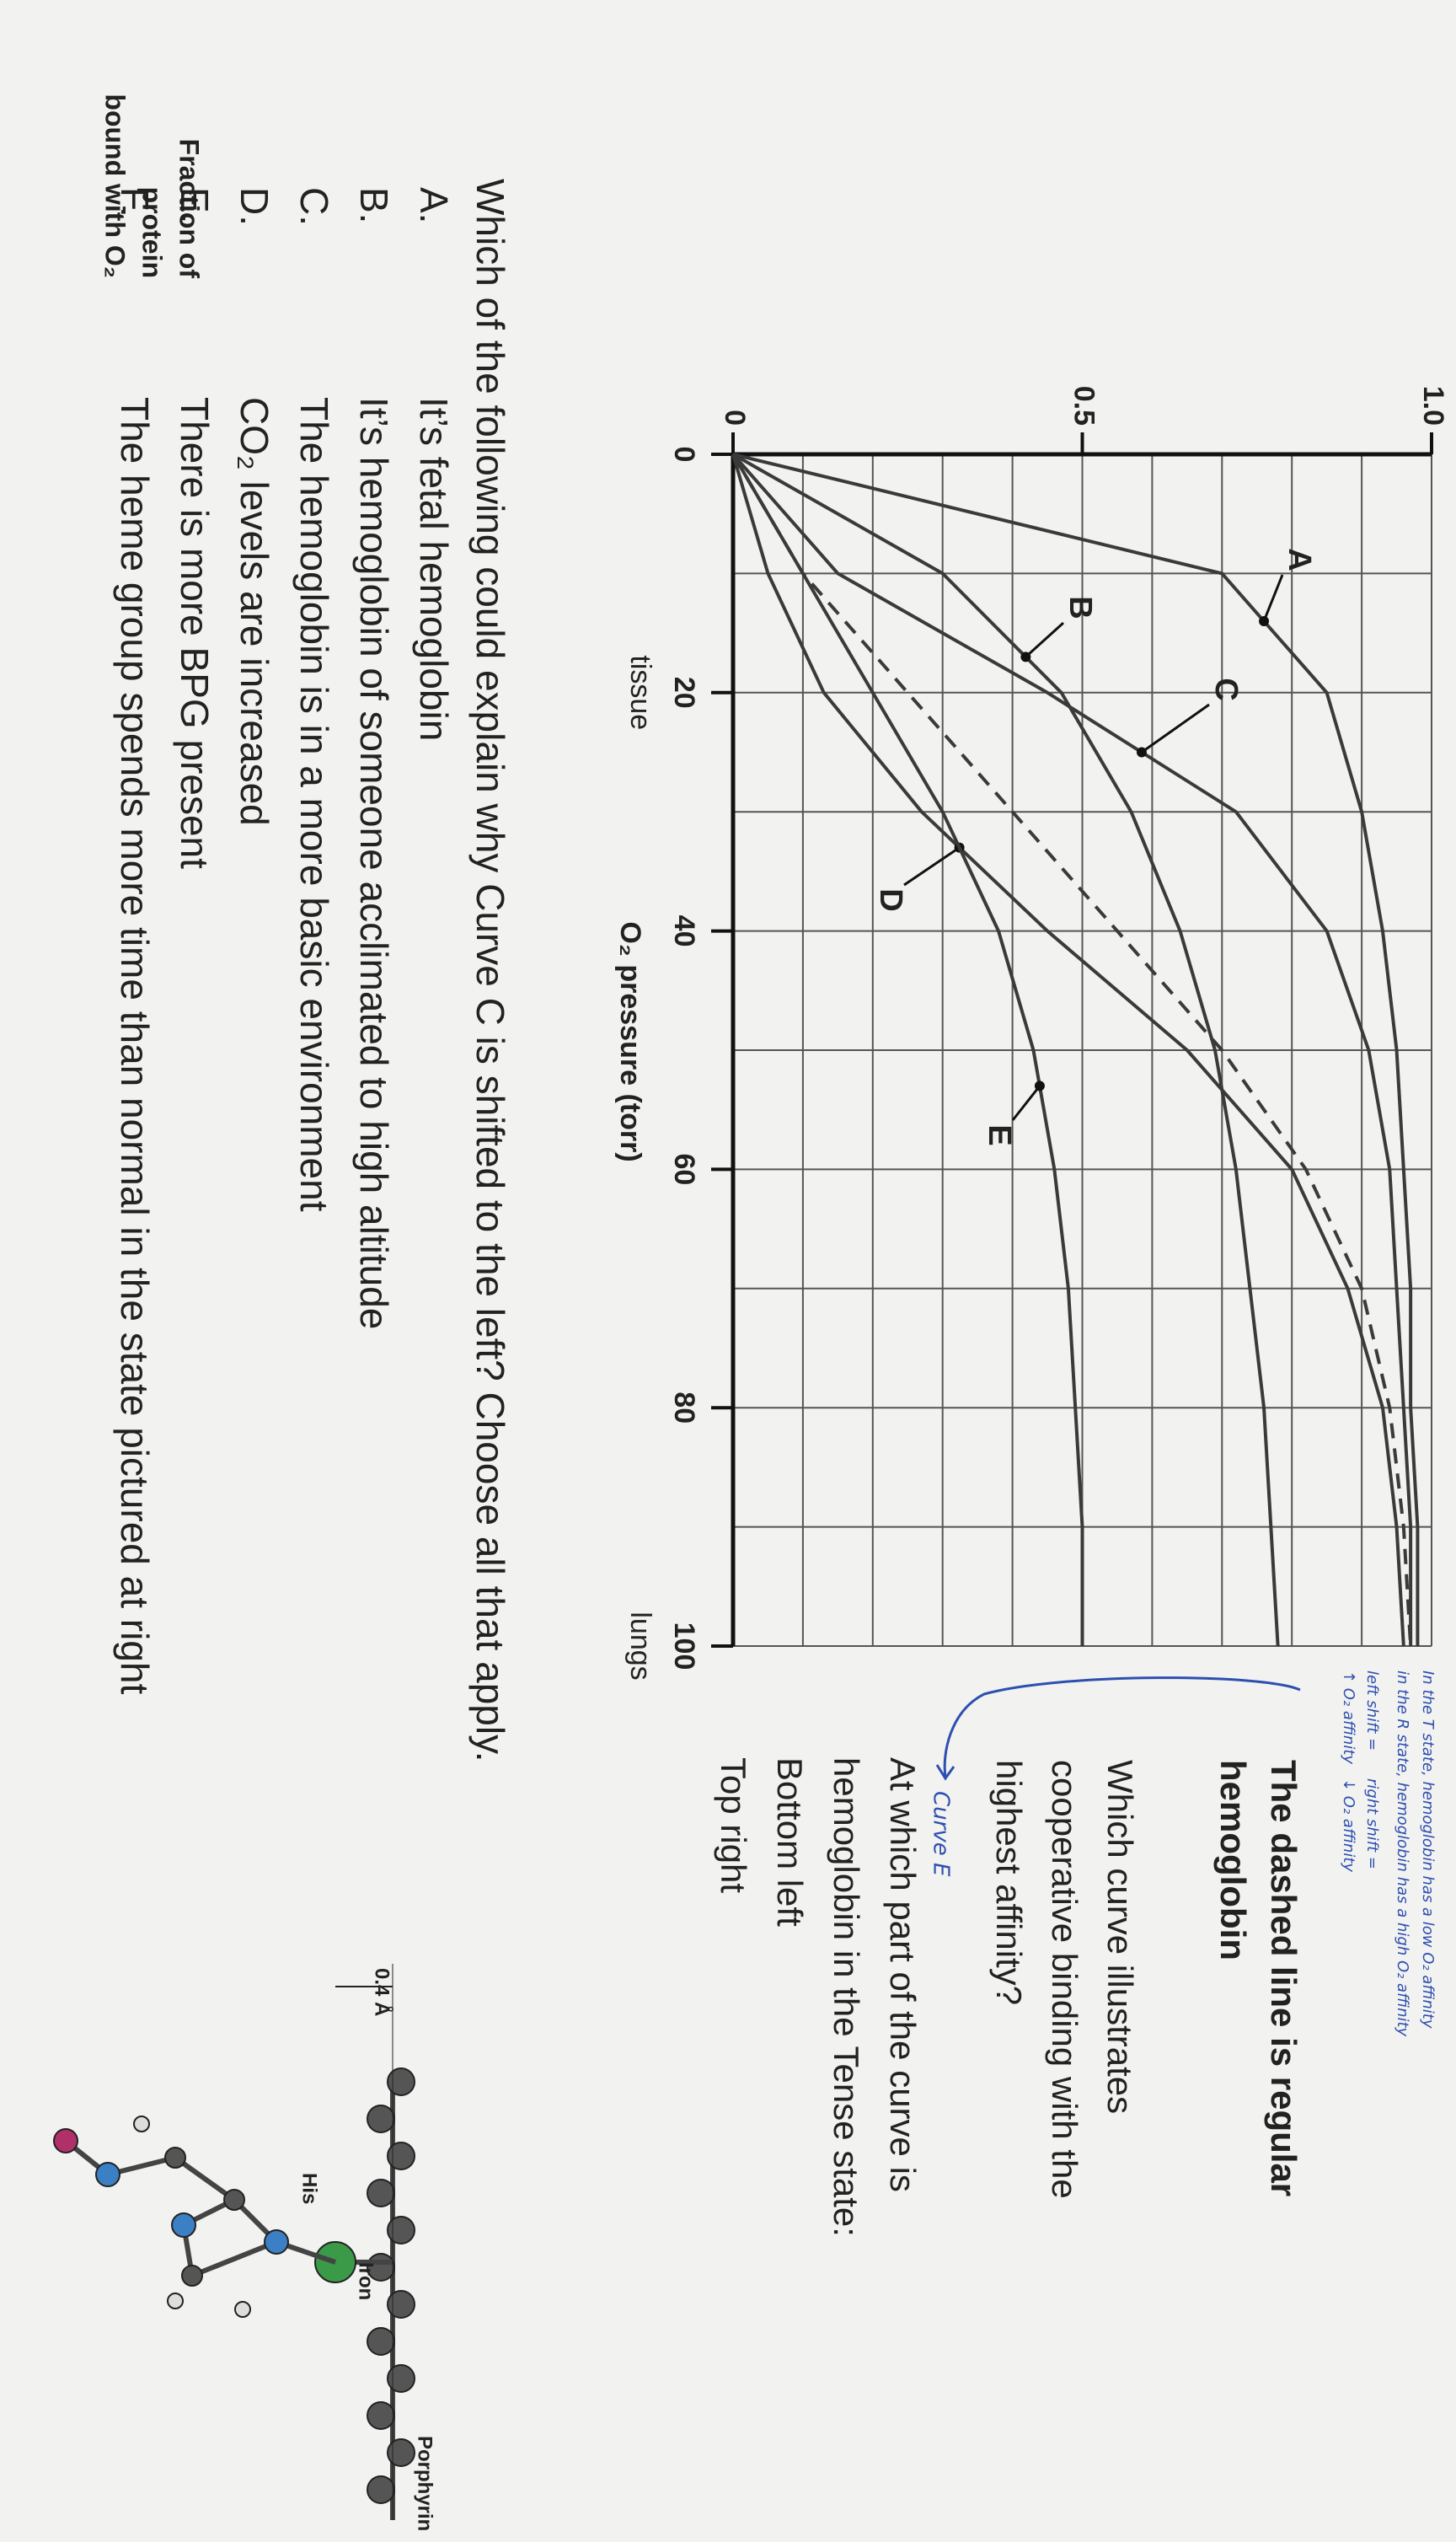  What do you see at coordinates (1433, 406) in the screenshot?
I see `y-tick-label: 1.0` at bounding box center [1433, 406].